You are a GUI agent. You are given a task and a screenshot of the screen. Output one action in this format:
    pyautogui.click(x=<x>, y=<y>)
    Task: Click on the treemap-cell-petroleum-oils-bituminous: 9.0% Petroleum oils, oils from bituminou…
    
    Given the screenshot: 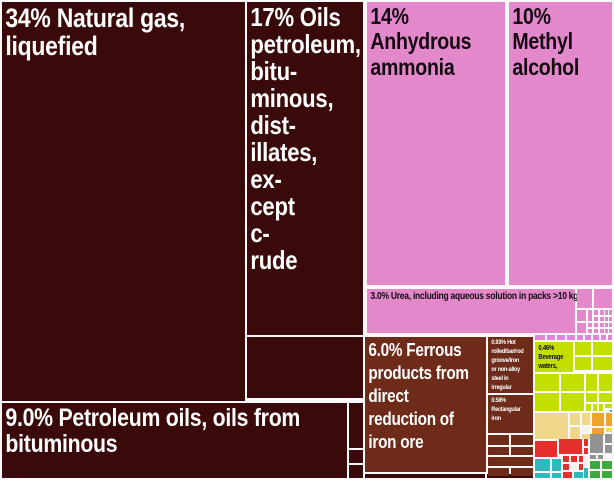 What is the action you would take?
    pyautogui.click(x=174, y=440)
    